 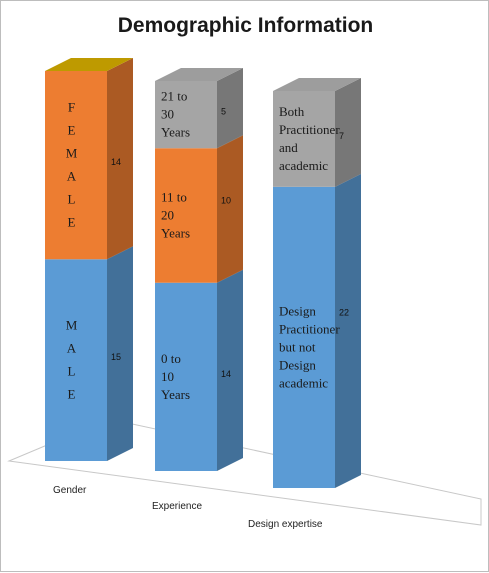 What do you see at coordinates (175, 376) in the screenshot?
I see `segment-label-experience-seg-0: 0 to 10 Years` at bounding box center [175, 376].